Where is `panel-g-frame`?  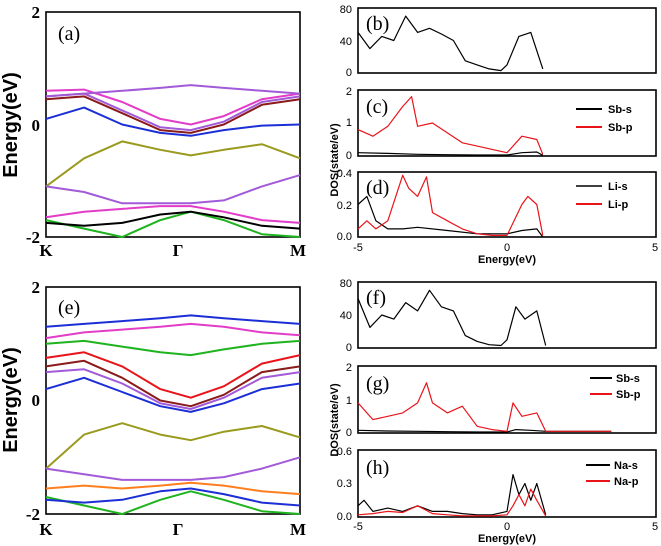
panel-g-frame is located at coordinates (507, 399).